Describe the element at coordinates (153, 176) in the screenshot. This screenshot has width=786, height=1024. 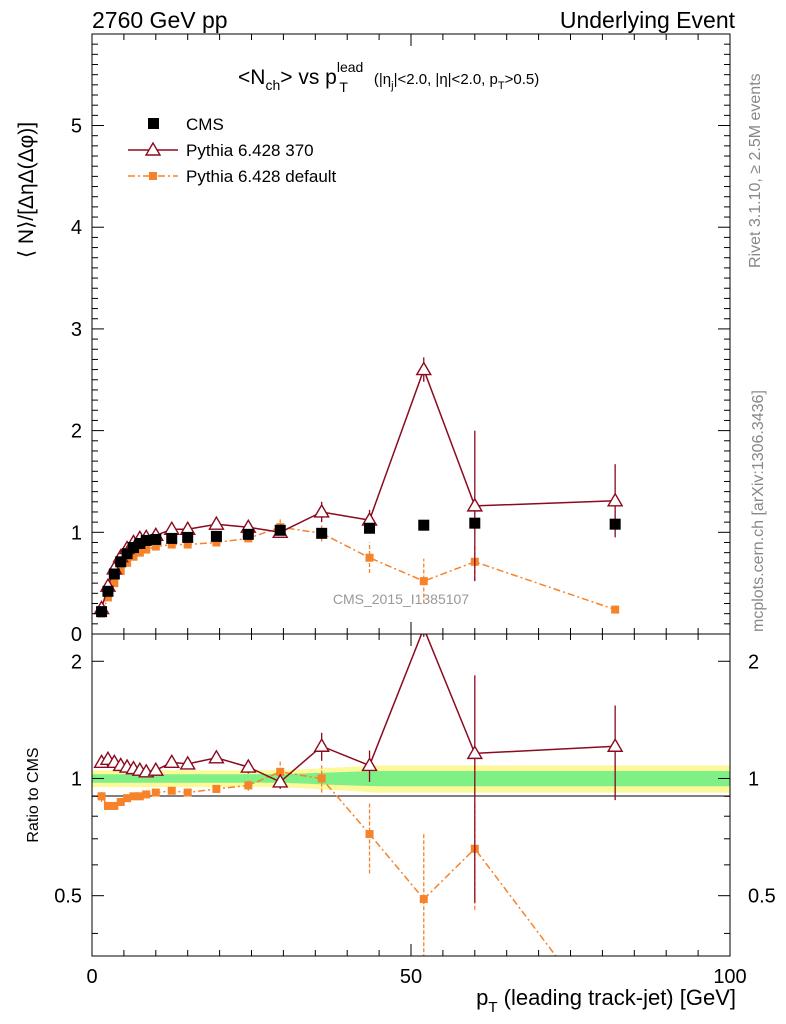
I see `legend-marker-pythia-default` at that location.